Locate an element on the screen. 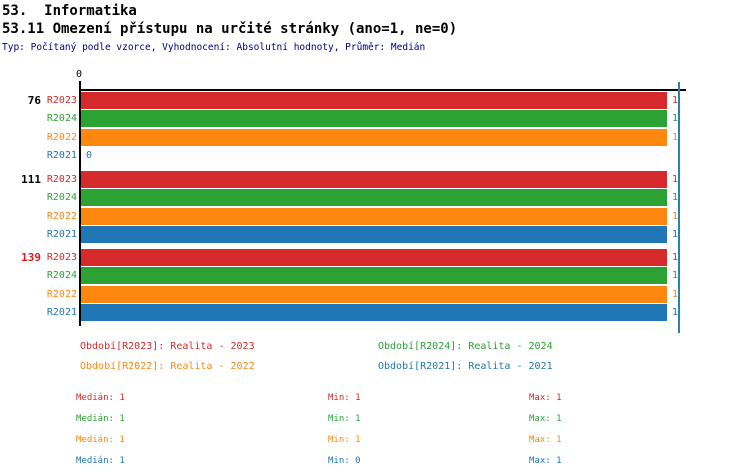  legend-item-r2023: Období[R2023]: Realita - 2023 is located at coordinates (167, 346).